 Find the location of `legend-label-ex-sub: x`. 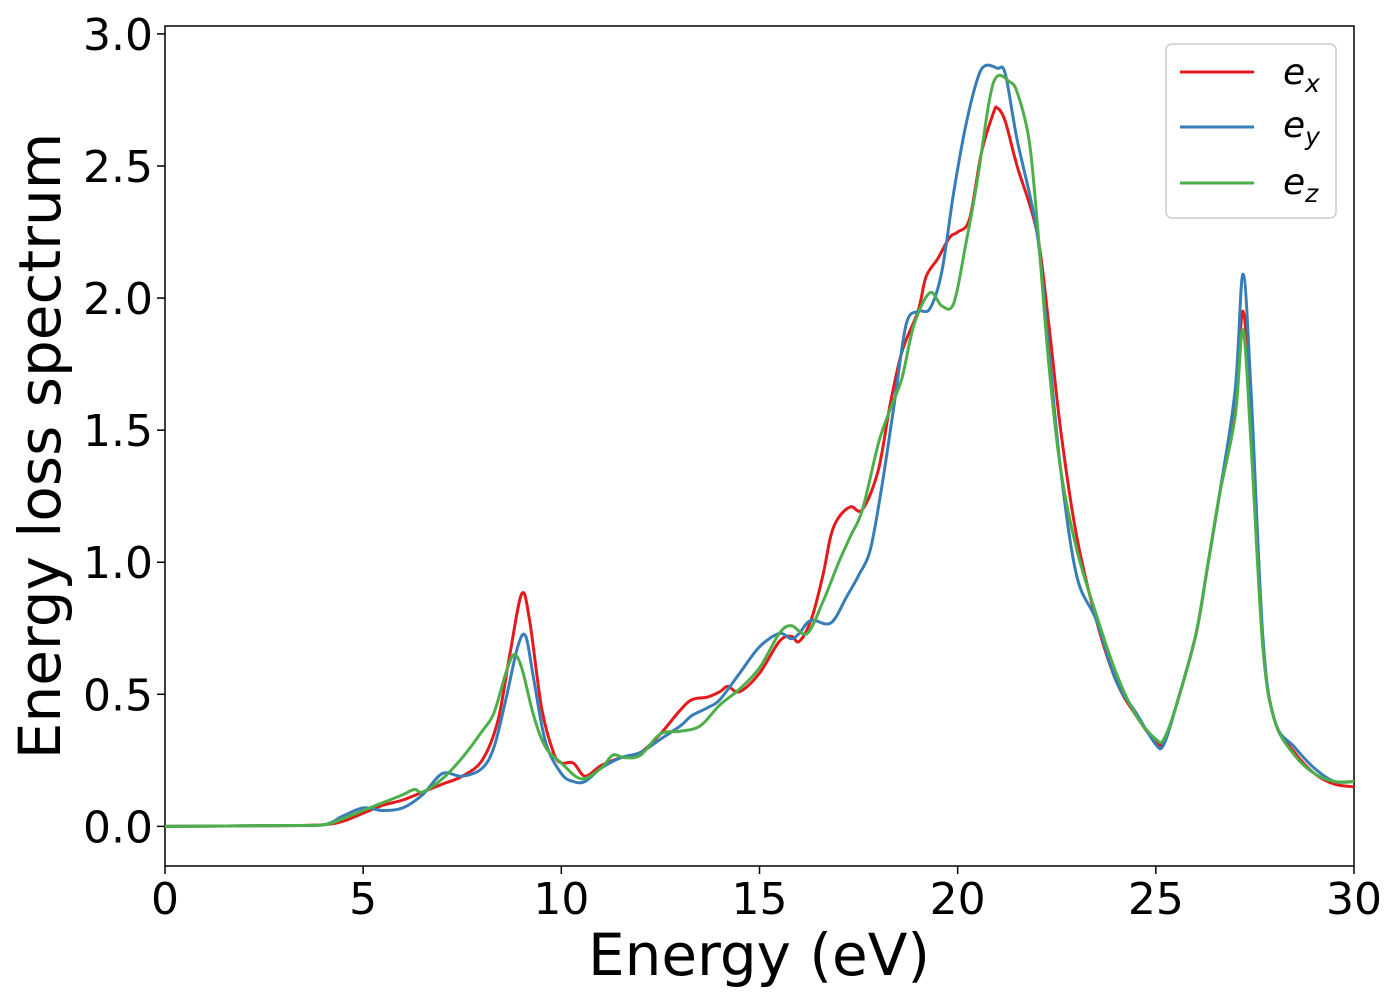

legend-label-ex-sub: x is located at coordinates (1312, 83).